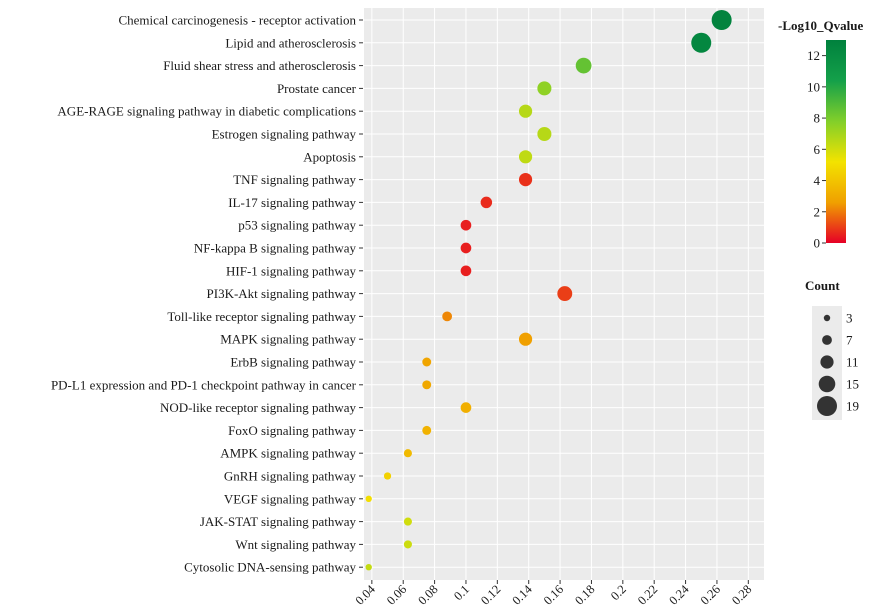 The height and width of the screenshot is (614, 874). Describe the element at coordinates (647, 594) in the screenshot. I see `x-tick-label: 0.22` at that location.